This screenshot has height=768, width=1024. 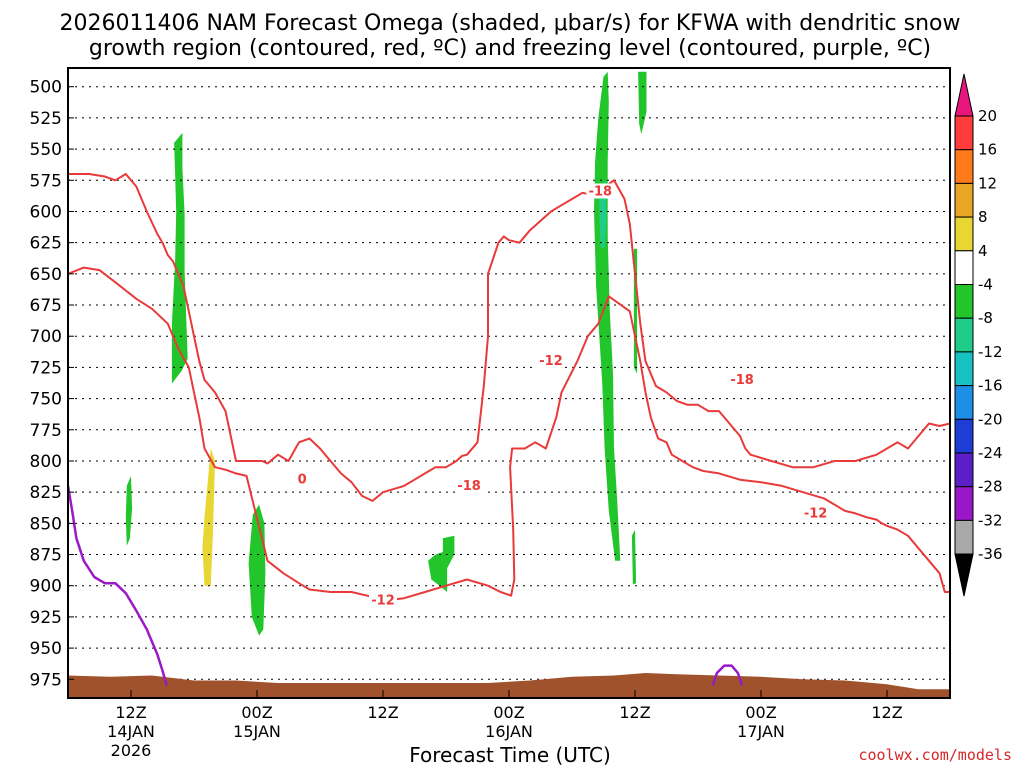 I want to click on y-tick-label-825: 825, so click(x=46, y=493).